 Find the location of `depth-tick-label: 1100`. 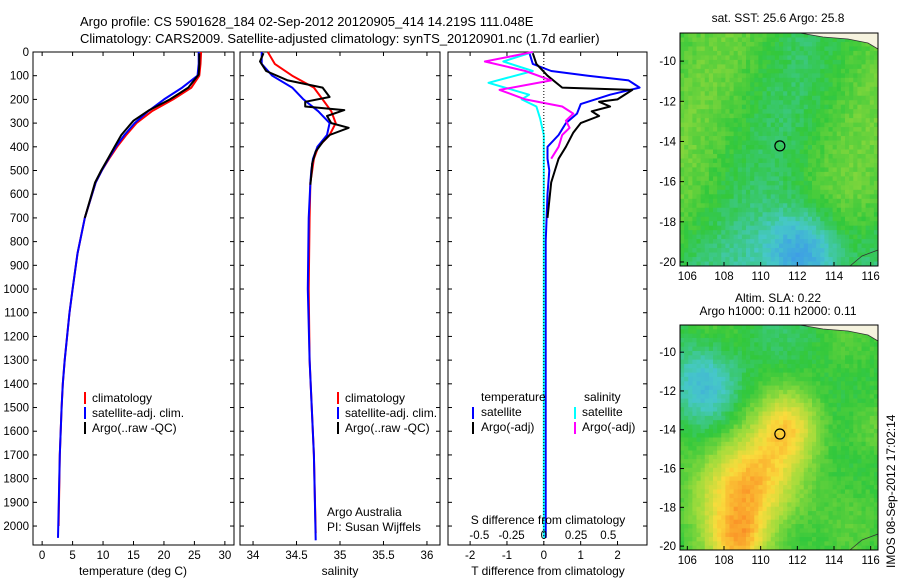

depth-tick-label: 1100 is located at coordinates (16, 314).